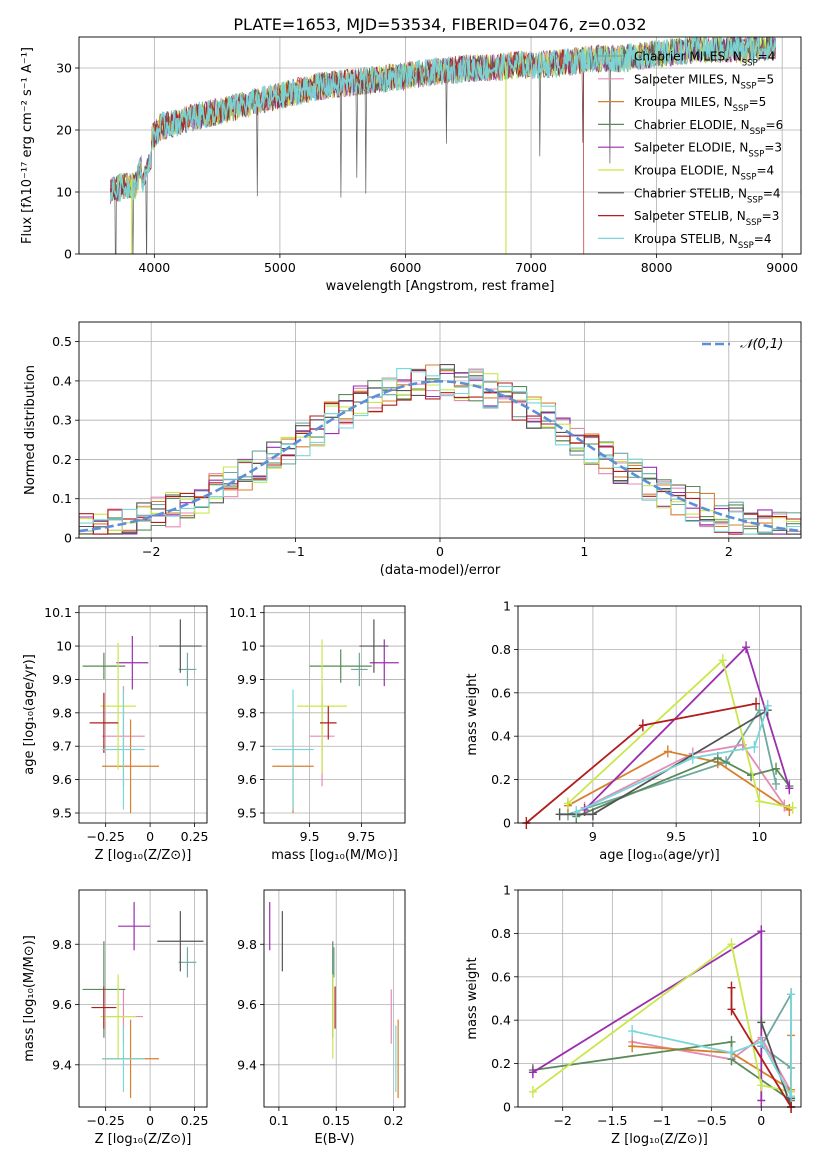 The width and height of the screenshot is (819, 1170). I want to click on y-tick-label: 0.3, so click(62, 420).